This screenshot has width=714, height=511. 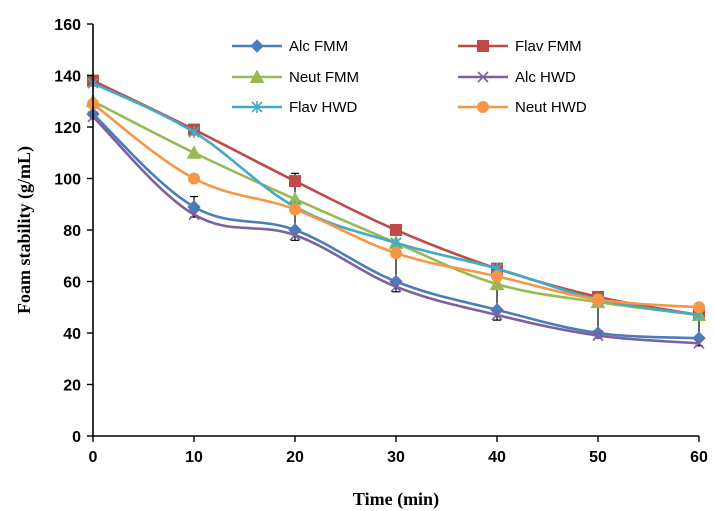 What do you see at coordinates (396, 499) in the screenshot?
I see `x-axis-title: Time (min)` at bounding box center [396, 499].